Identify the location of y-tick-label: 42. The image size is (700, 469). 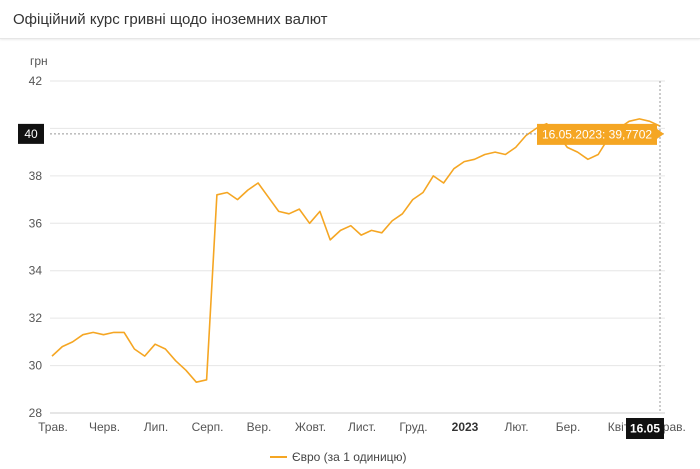
(36, 81).